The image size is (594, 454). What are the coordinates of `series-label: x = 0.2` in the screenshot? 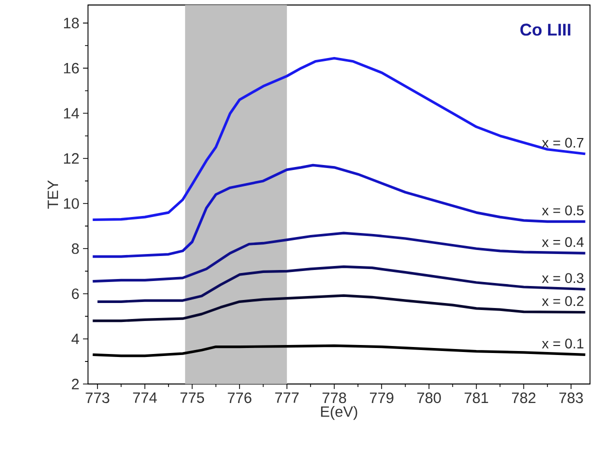 It's located at (563, 301).